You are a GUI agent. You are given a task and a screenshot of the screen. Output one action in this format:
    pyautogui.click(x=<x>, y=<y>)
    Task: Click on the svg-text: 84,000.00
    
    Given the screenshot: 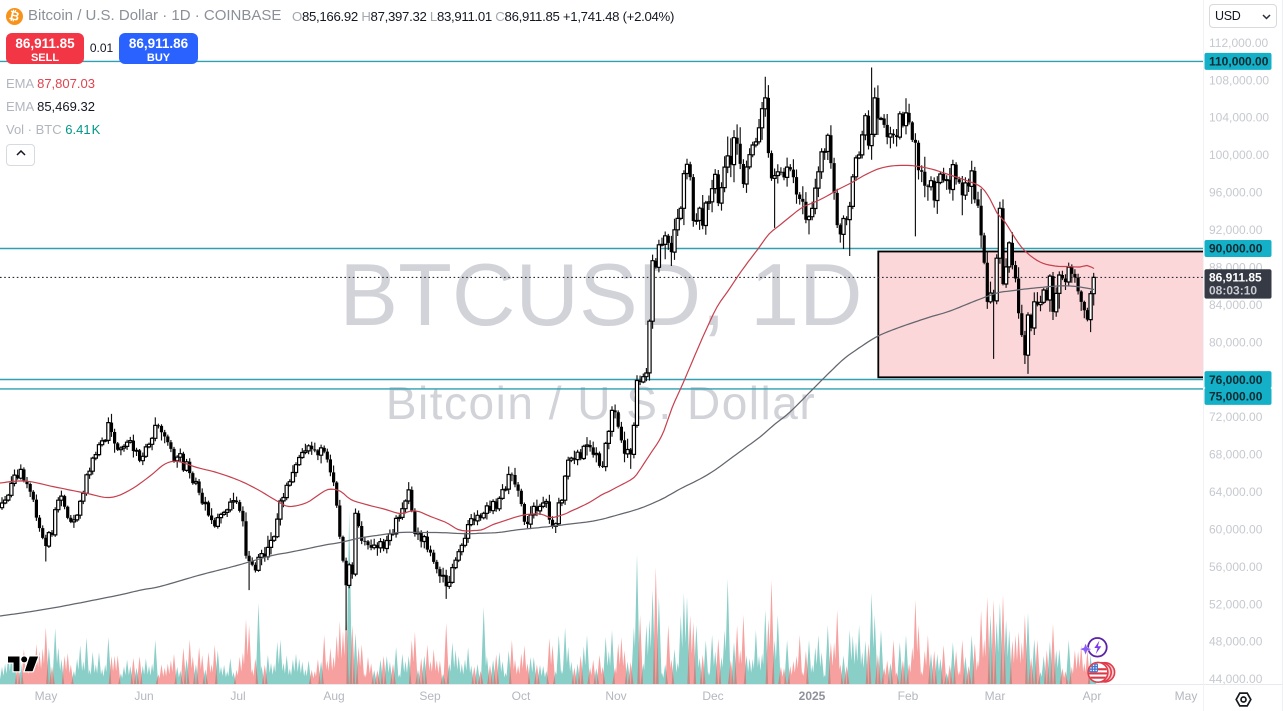 What is the action you would take?
    pyautogui.click(x=1236, y=305)
    